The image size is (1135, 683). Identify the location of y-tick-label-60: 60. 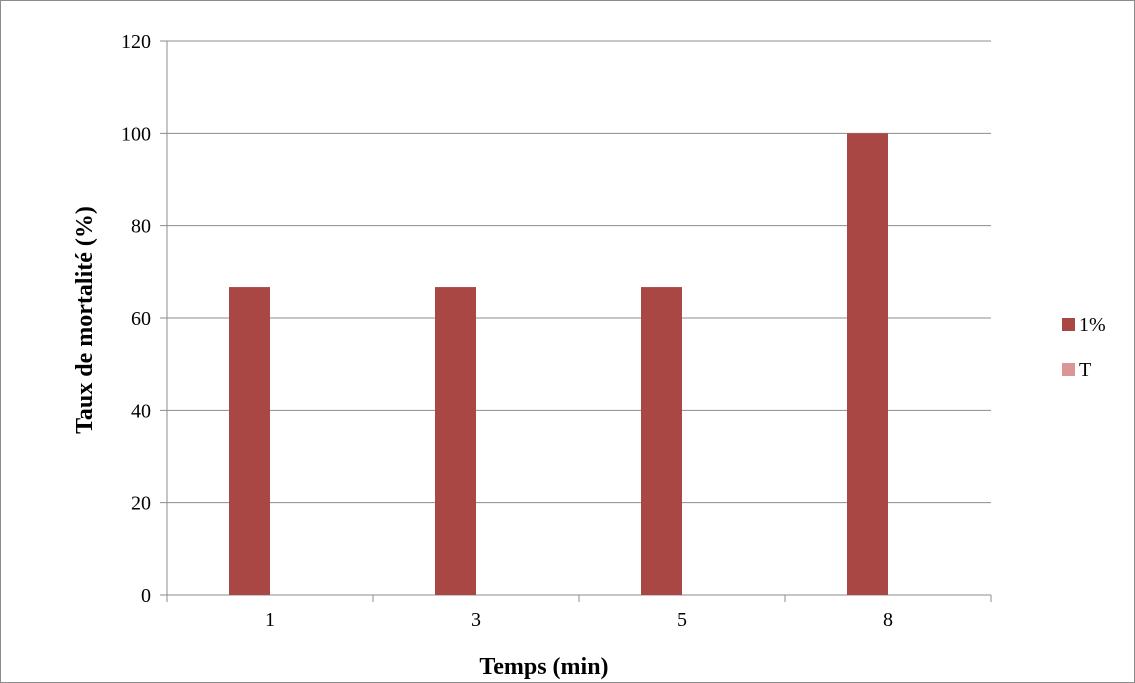
(141, 319).